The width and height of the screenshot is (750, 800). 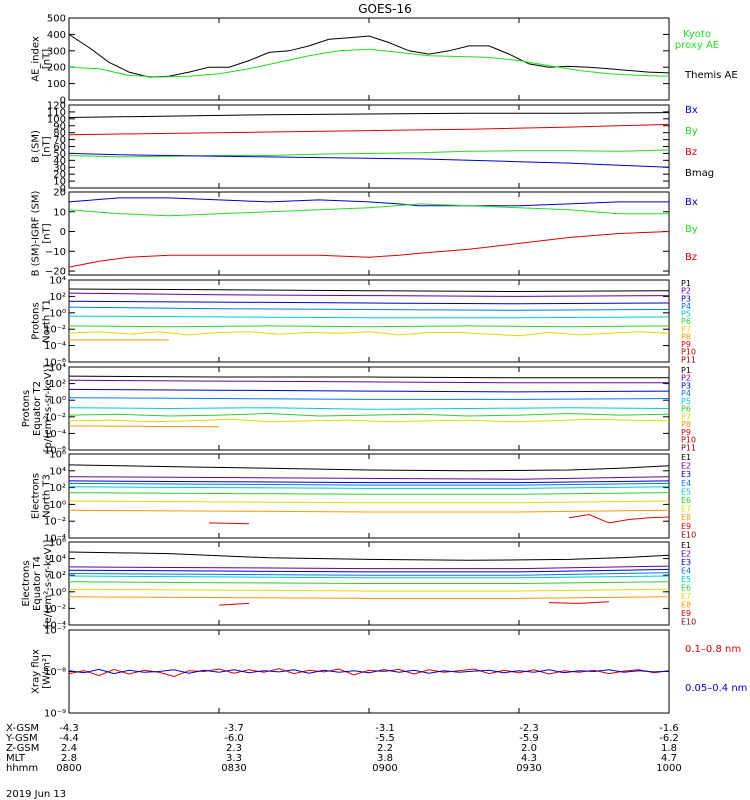 I want to click on date-label: 2019 Jun 13, so click(x=36, y=794).